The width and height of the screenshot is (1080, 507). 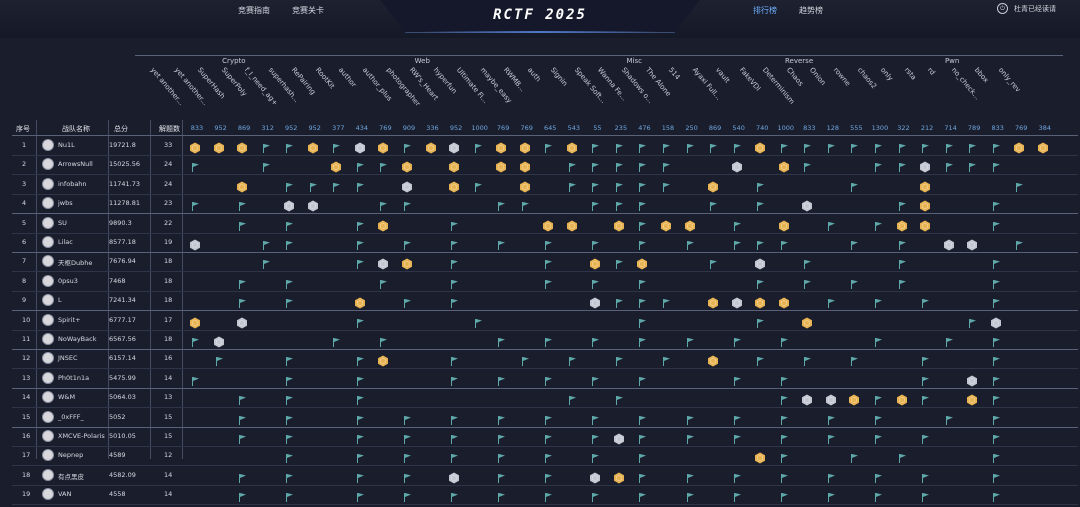 I want to click on table-row: 12 JNSEC 6157.14 16, so click(x=545, y=359).